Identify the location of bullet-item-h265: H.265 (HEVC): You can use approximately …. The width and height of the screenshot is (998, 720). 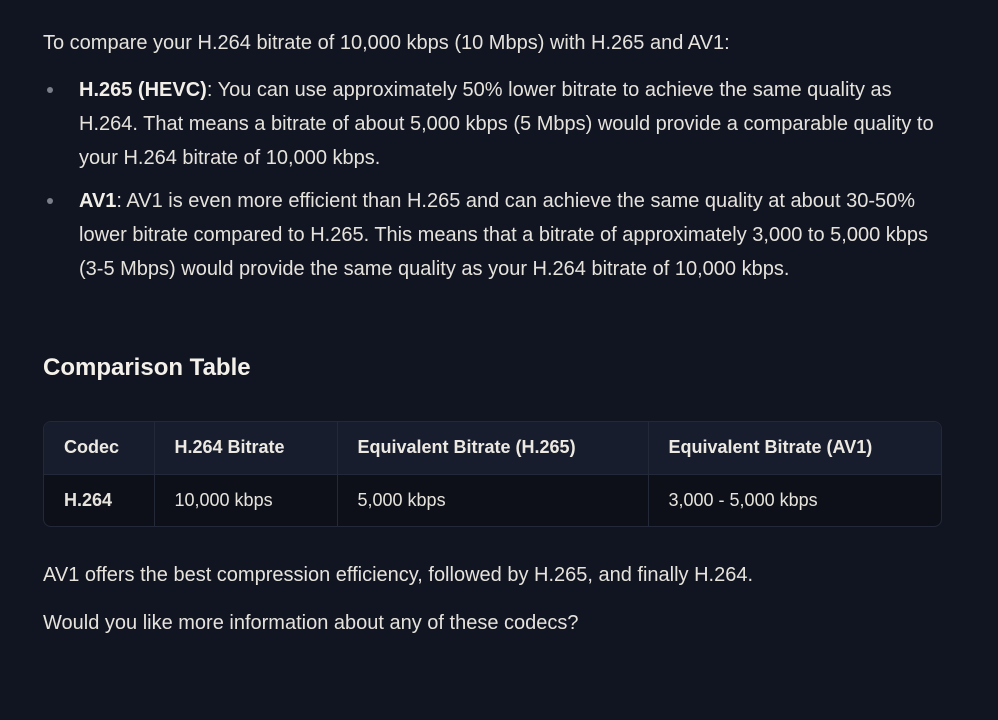
(492, 124).